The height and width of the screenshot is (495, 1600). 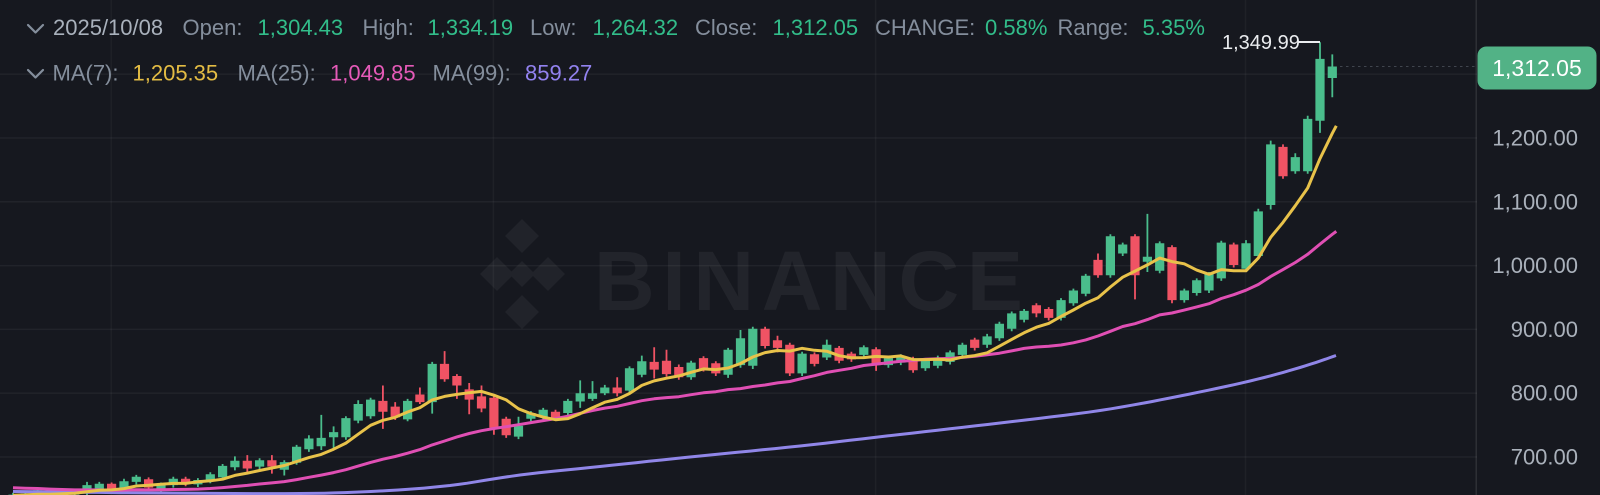 I want to click on svg-text: CHANGE:, so click(x=925, y=27).